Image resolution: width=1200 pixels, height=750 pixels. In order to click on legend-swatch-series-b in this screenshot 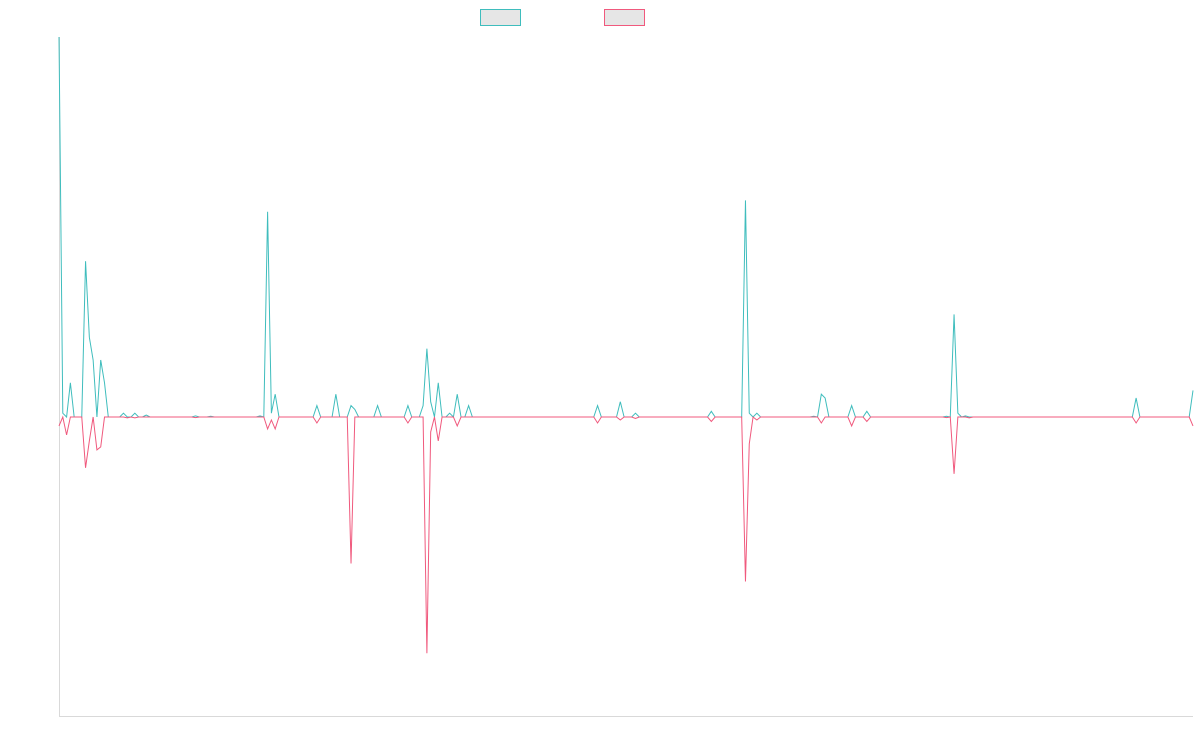, I will do `click(624, 17)`.